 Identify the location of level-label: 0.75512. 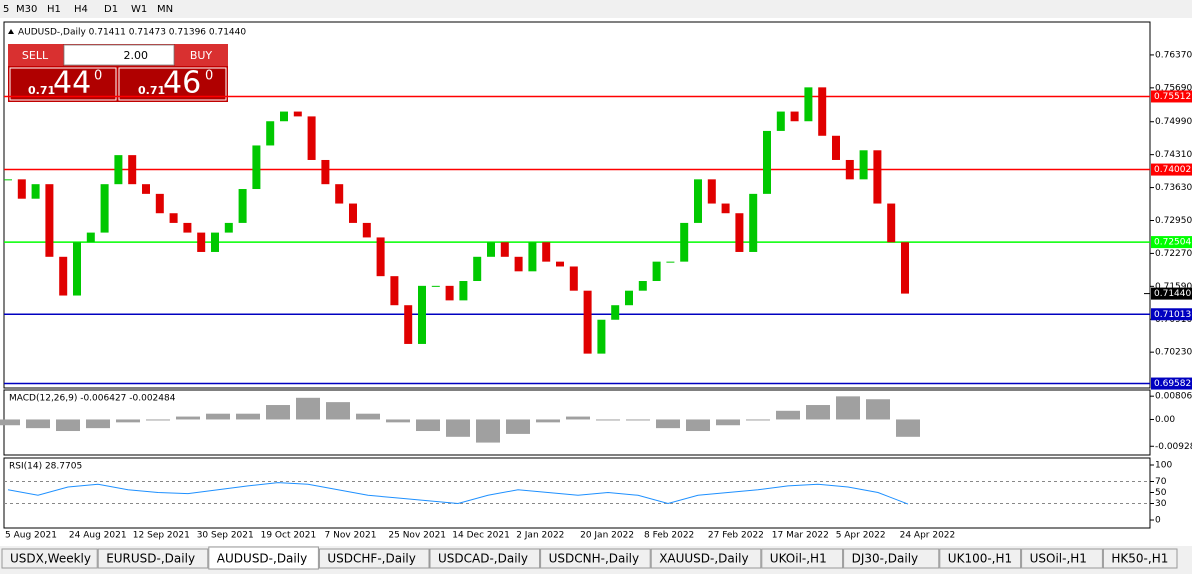
(1172, 97).